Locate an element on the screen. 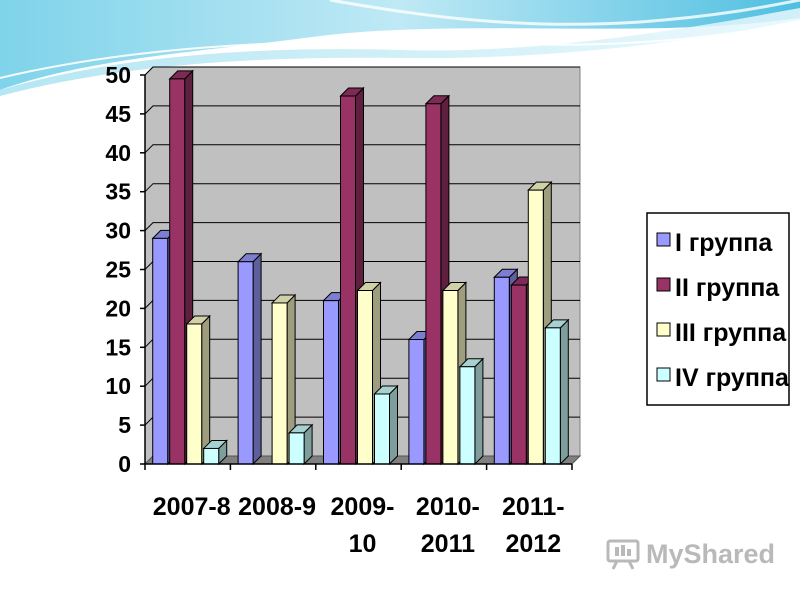  y-tick-label: 0 is located at coordinates (124, 464).